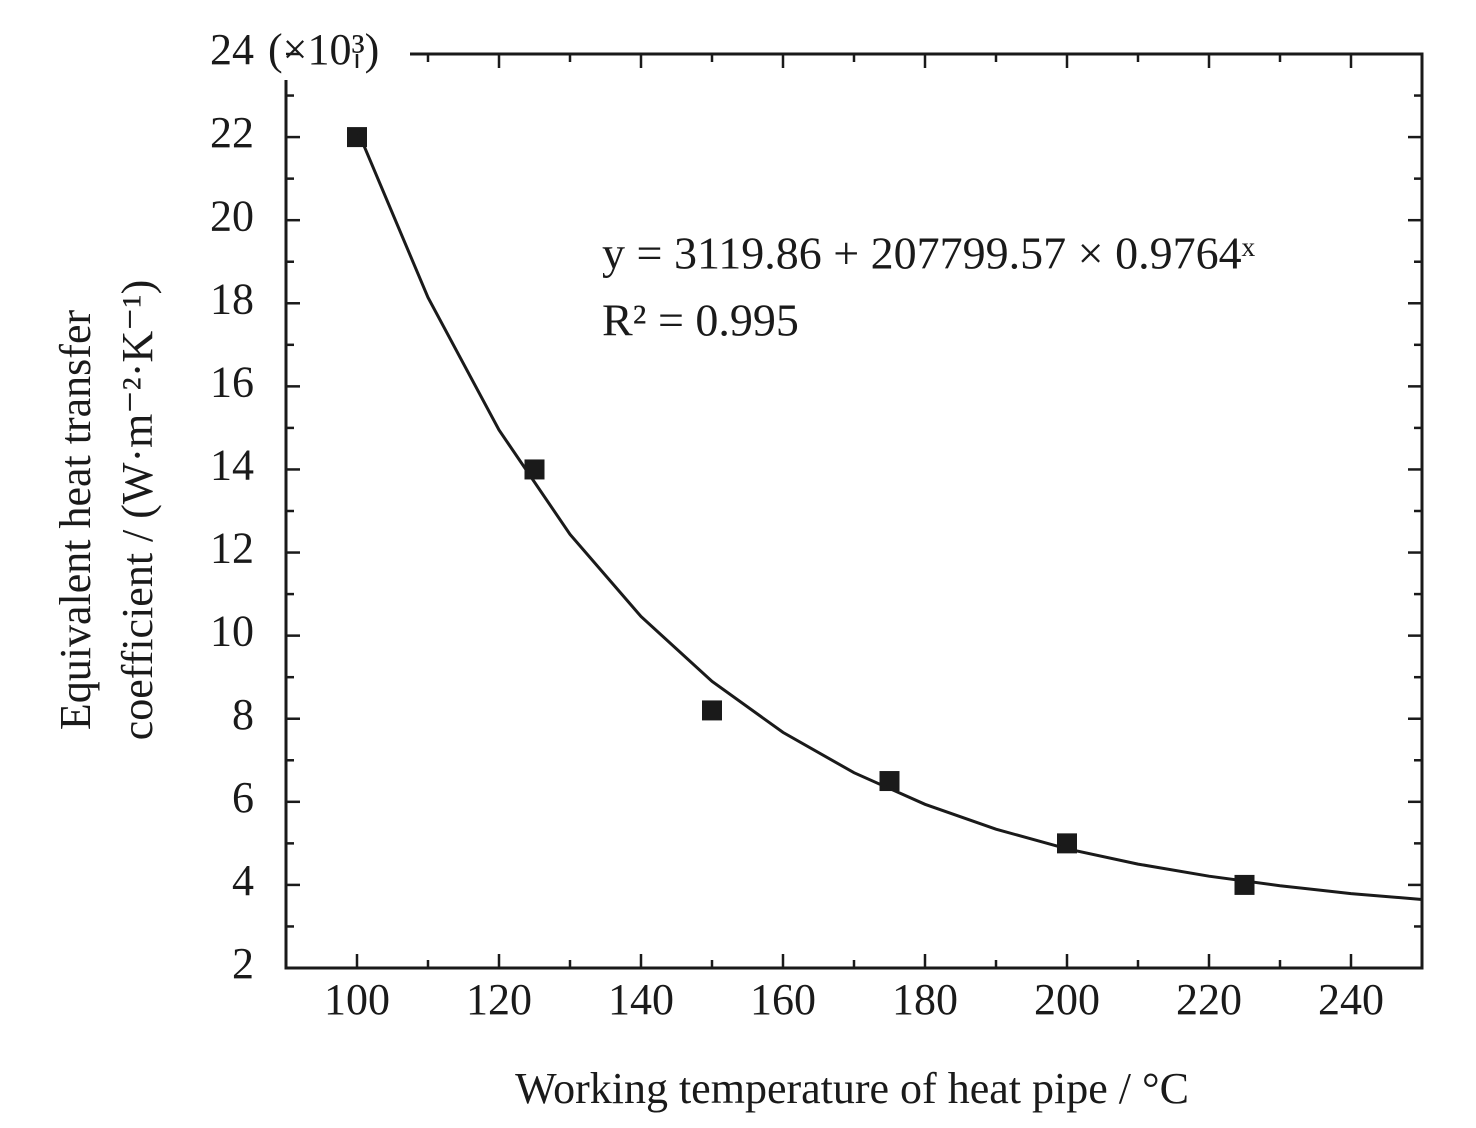  What do you see at coordinates (232, 298) in the screenshot?
I see `y-tick-label: 18` at bounding box center [232, 298].